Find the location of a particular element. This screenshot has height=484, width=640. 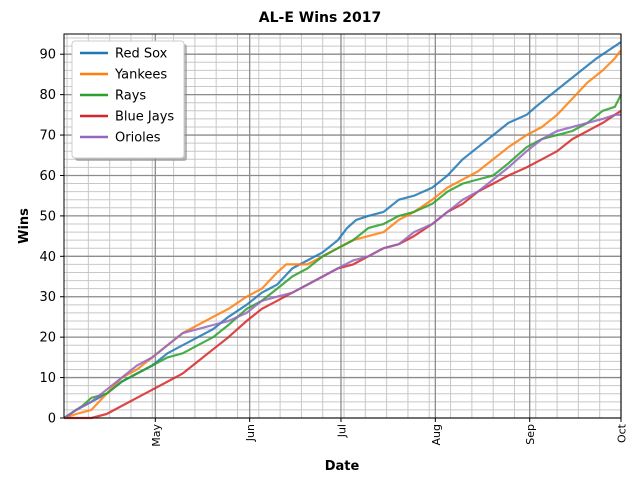

y-axis-label: Wins is located at coordinates (24, 226).